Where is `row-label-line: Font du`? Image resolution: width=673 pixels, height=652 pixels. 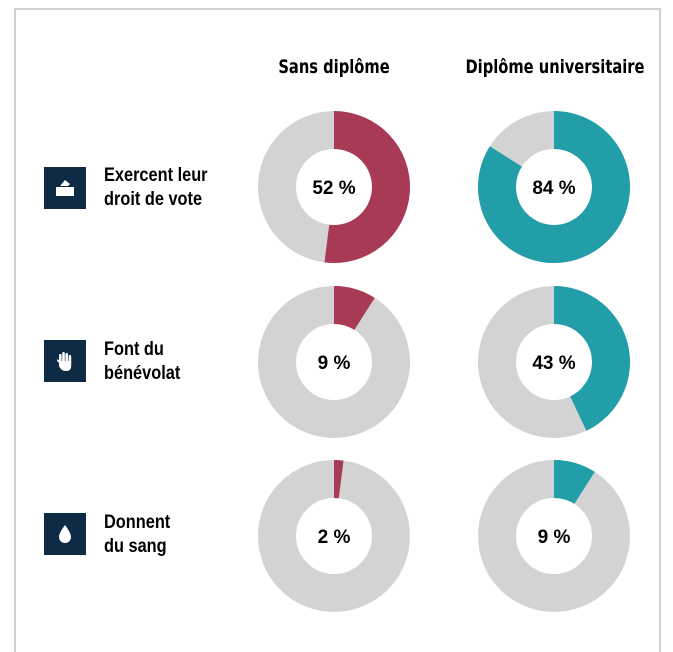
row-label-line: Font du is located at coordinates (134, 349).